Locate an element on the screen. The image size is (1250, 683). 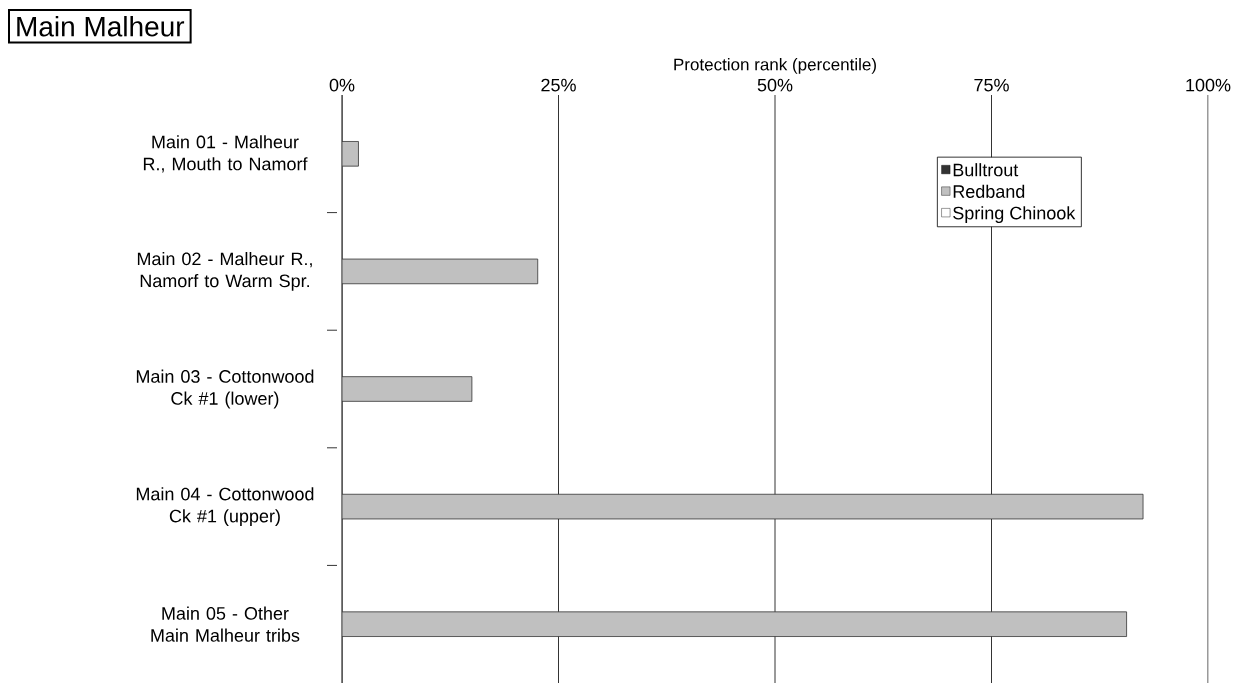
legend-label: Bulltrout is located at coordinates (986, 170).